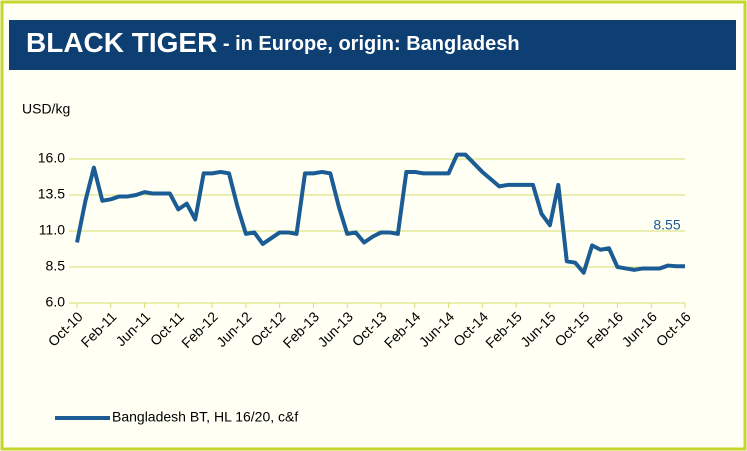 The height and width of the screenshot is (451, 747). I want to click on y-tick-label: 16.0, so click(51, 158).